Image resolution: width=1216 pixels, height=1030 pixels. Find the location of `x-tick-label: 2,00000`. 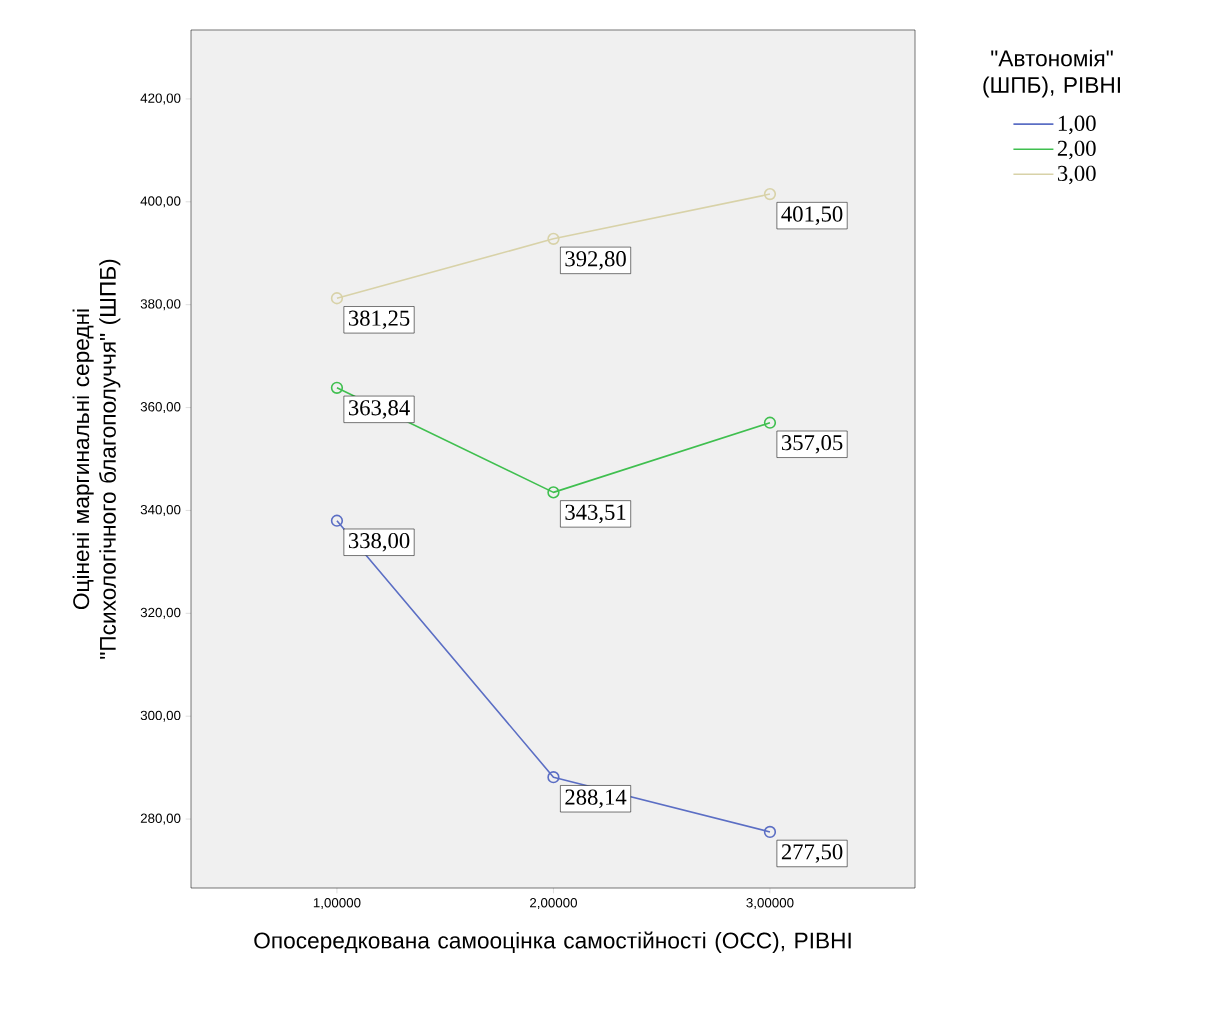

x-tick-label: 2,00000 is located at coordinates (554, 904).